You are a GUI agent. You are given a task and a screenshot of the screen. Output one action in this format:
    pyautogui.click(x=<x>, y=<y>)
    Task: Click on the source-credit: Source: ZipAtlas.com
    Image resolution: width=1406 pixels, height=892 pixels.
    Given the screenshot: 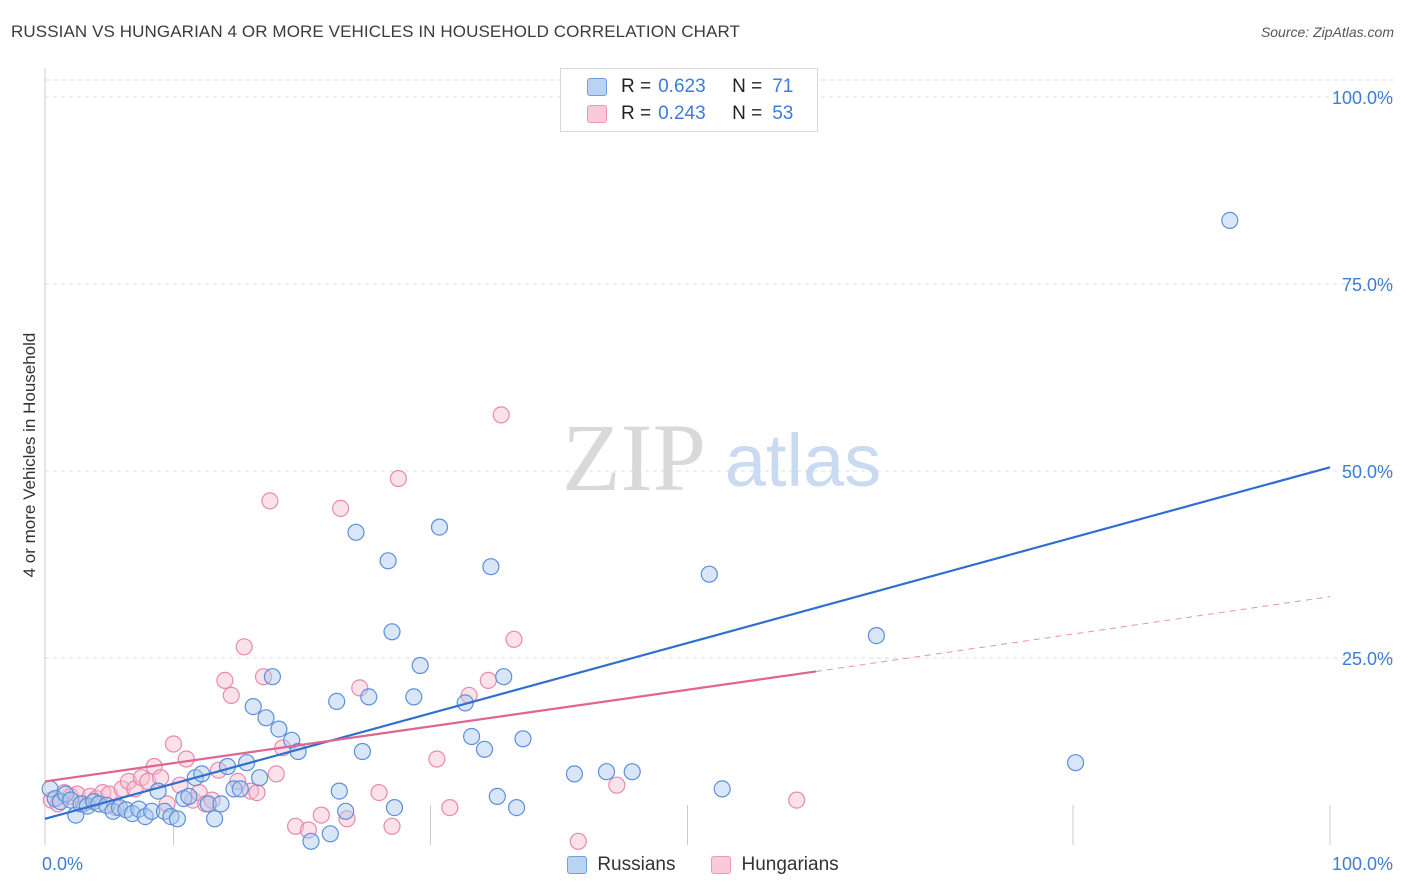 What is the action you would take?
    pyautogui.click(x=1327, y=32)
    